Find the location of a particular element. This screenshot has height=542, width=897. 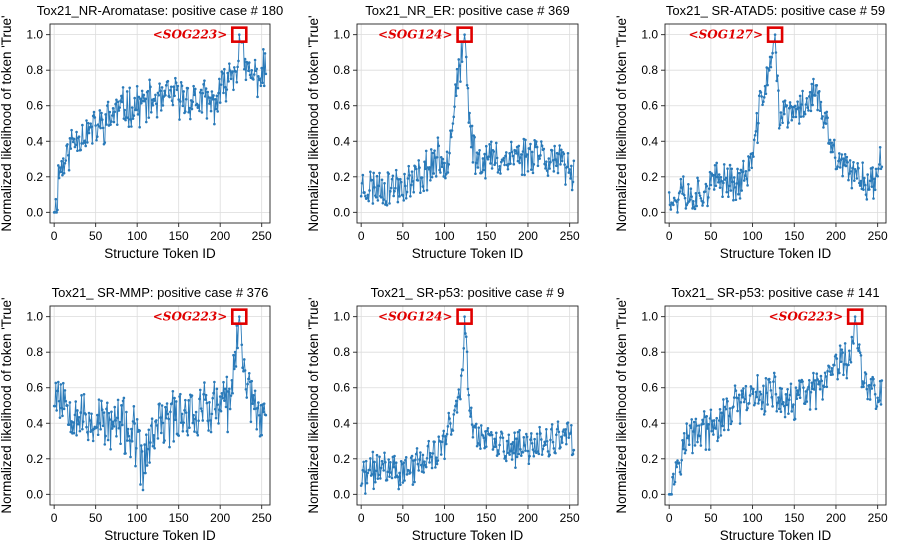

x-axis-label: Structure Token ID is located at coordinates (160, 535).